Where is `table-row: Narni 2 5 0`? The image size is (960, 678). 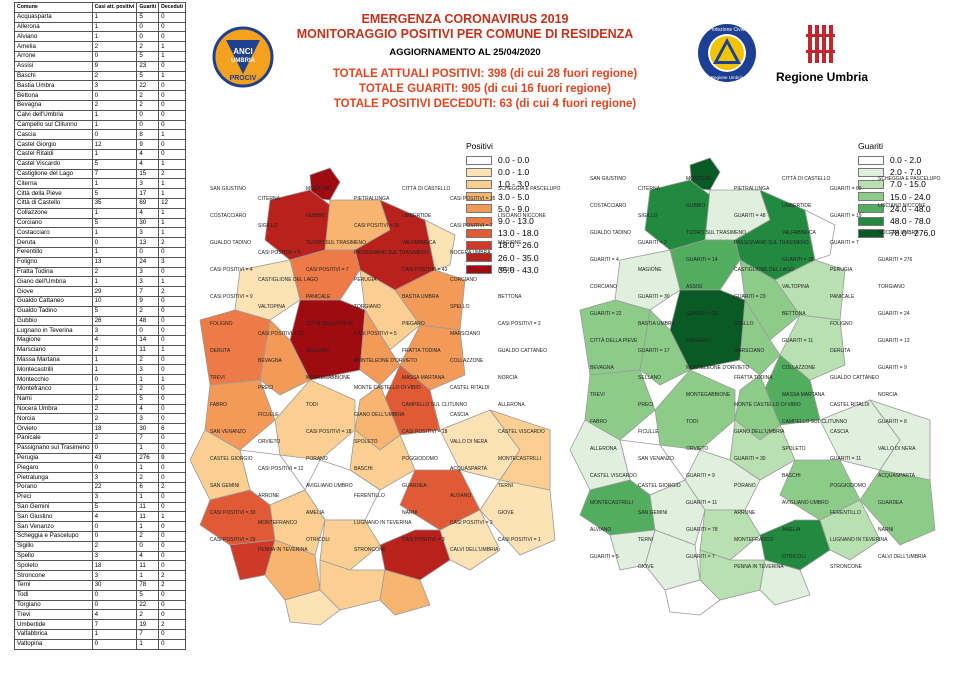
table-row: Narni 2 5 0 is located at coordinates (100, 399).